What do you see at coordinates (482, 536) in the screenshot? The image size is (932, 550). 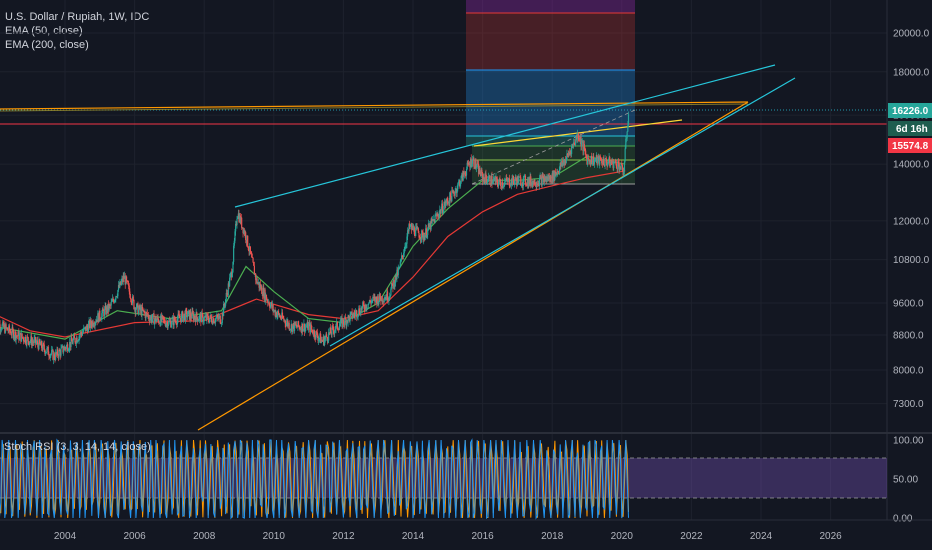 I see `time-tick-label: 2016` at bounding box center [482, 536].